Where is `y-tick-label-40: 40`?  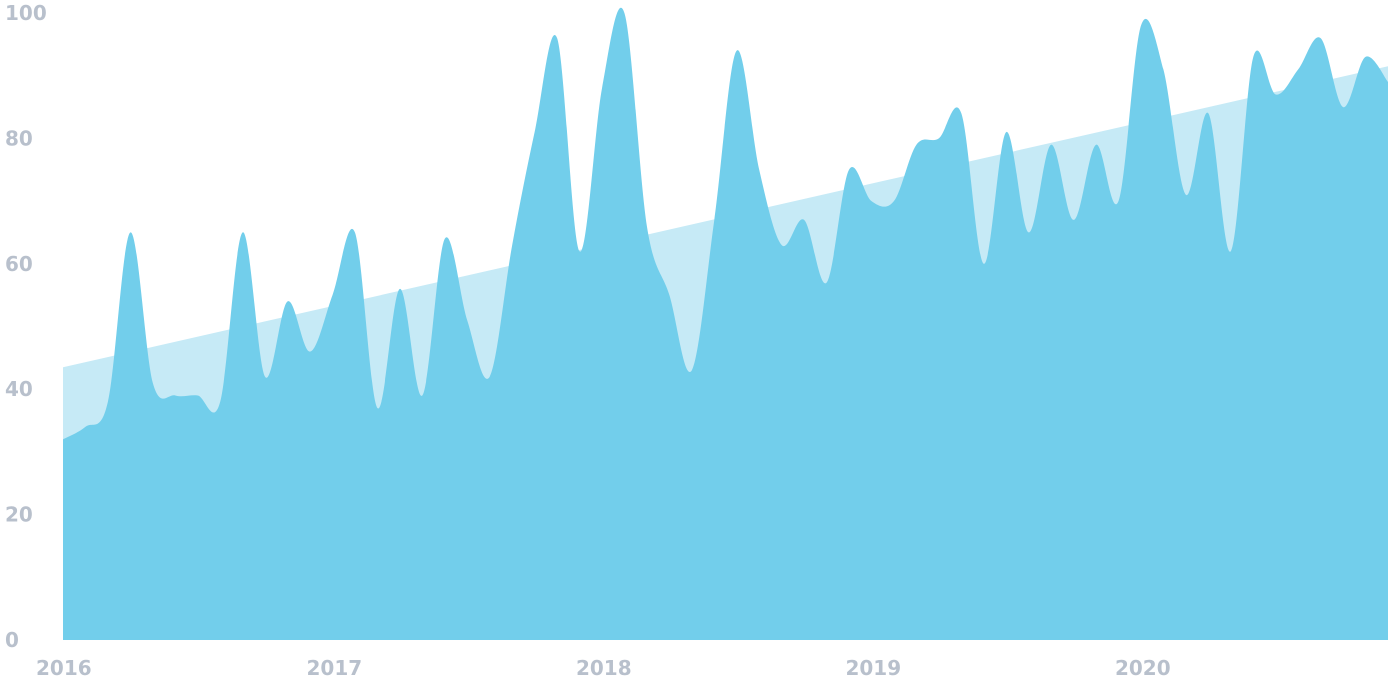 y-tick-label-40: 40 is located at coordinates (19, 389).